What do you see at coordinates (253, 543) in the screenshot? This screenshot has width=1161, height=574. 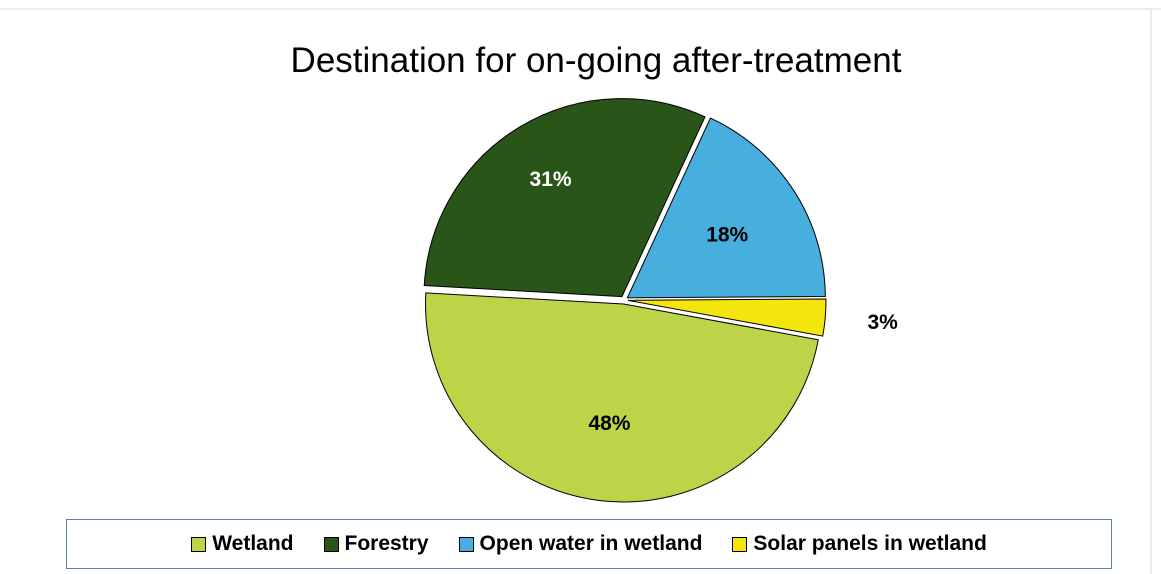 I see `legend-label: Wetland` at bounding box center [253, 543].